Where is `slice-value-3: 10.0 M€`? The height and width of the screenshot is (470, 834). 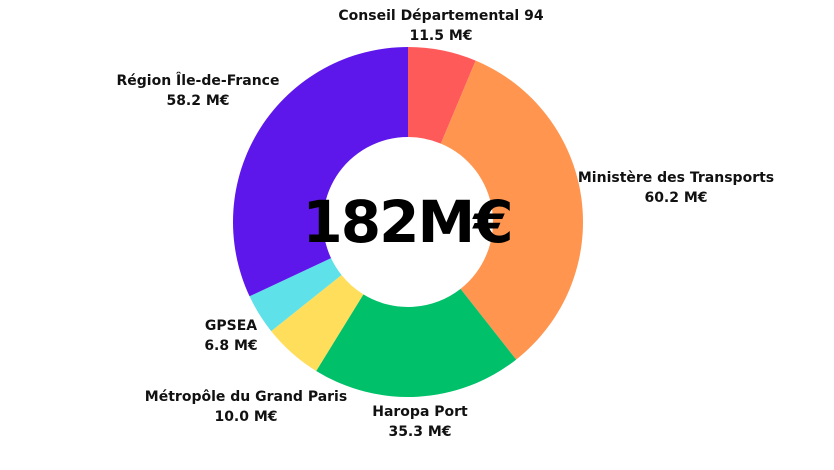 slice-value-3: 10.0 M€ is located at coordinates (245, 417).